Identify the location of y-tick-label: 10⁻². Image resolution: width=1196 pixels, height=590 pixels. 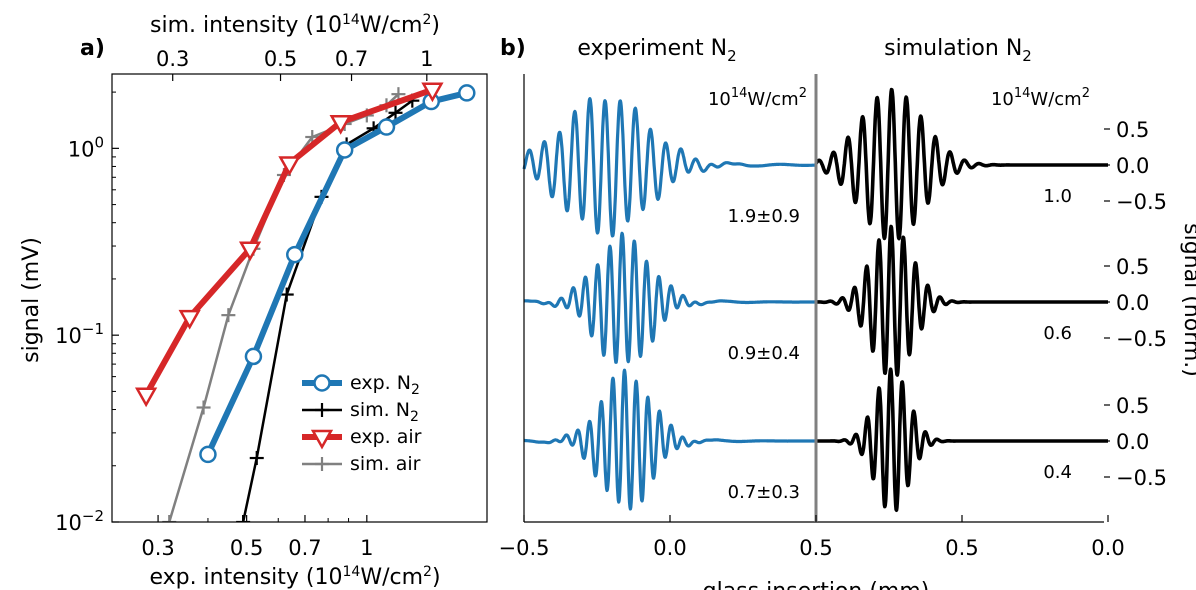
(79, 521).